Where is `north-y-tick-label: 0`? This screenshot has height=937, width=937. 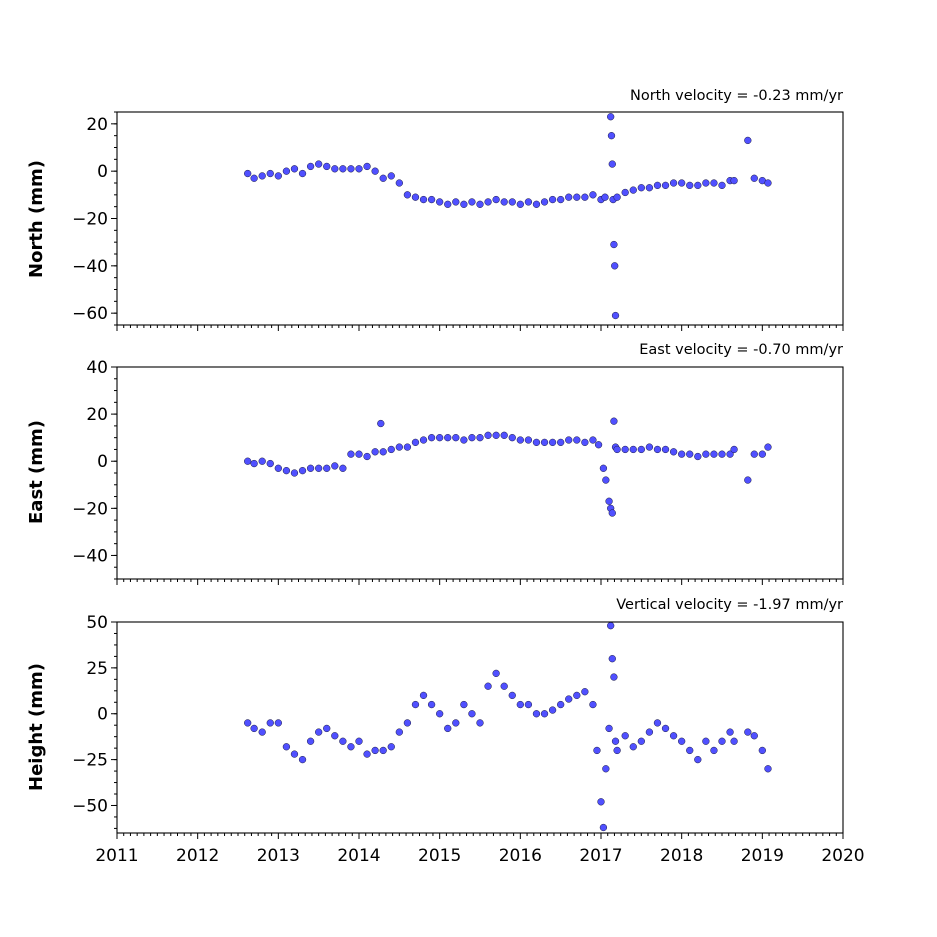 north-y-tick-label: 0 is located at coordinates (102, 172).